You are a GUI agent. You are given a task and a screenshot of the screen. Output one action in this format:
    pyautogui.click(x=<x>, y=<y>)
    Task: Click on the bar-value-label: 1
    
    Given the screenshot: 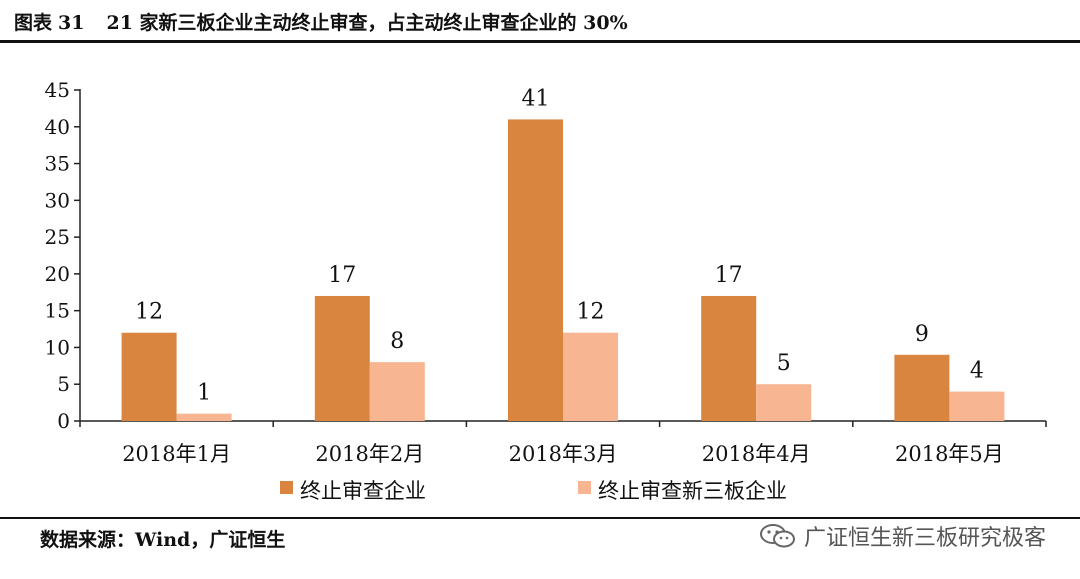 What is the action you would take?
    pyautogui.click(x=204, y=393)
    